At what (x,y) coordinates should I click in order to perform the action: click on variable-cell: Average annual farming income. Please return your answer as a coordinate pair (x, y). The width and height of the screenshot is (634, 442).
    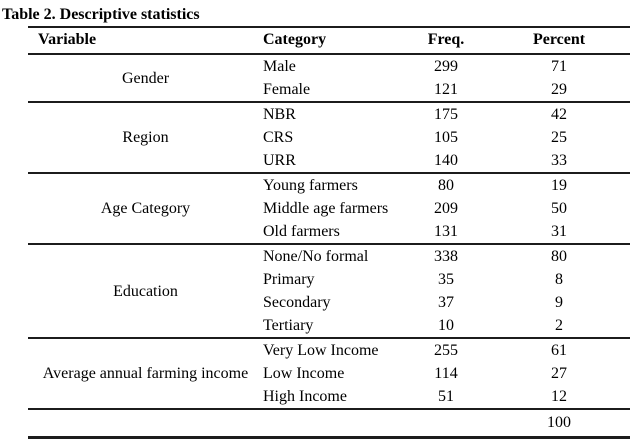
    Looking at the image, I should click on (145, 373).